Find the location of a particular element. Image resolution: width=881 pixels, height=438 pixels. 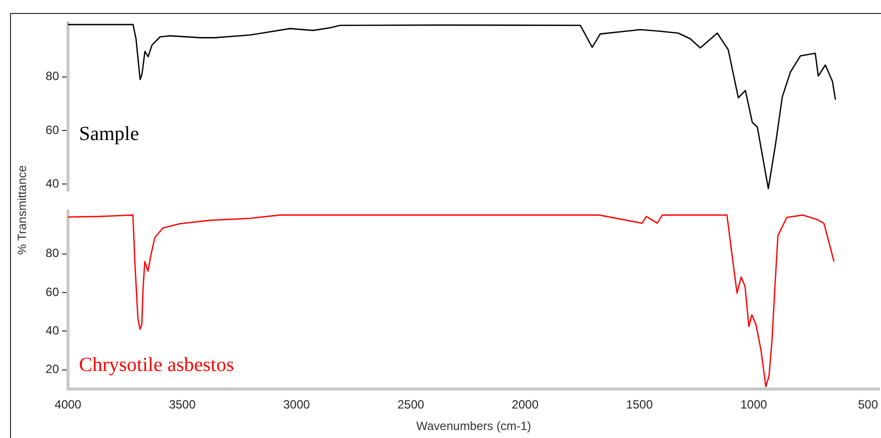

x-tick-label: 2500 is located at coordinates (411, 405).